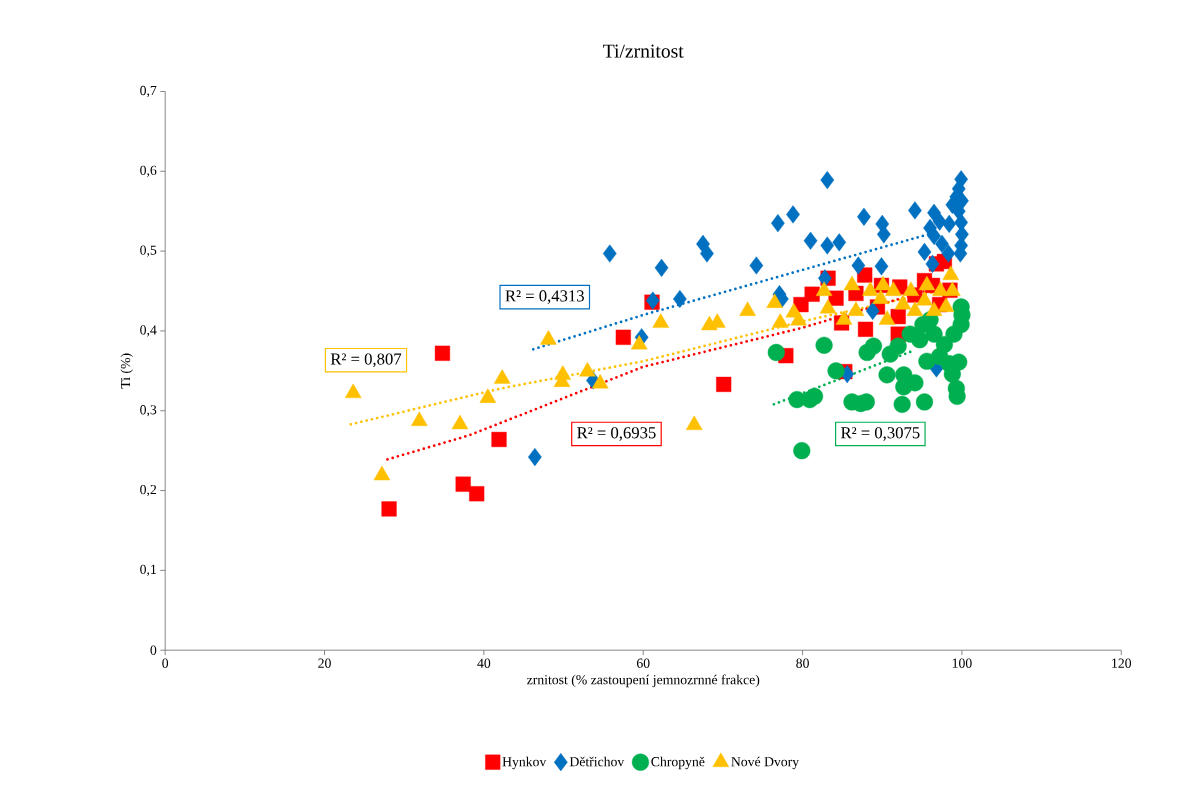  Describe the element at coordinates (544, 297) in the screenshot. I see `annotation: R² = 0,4313` at that location.